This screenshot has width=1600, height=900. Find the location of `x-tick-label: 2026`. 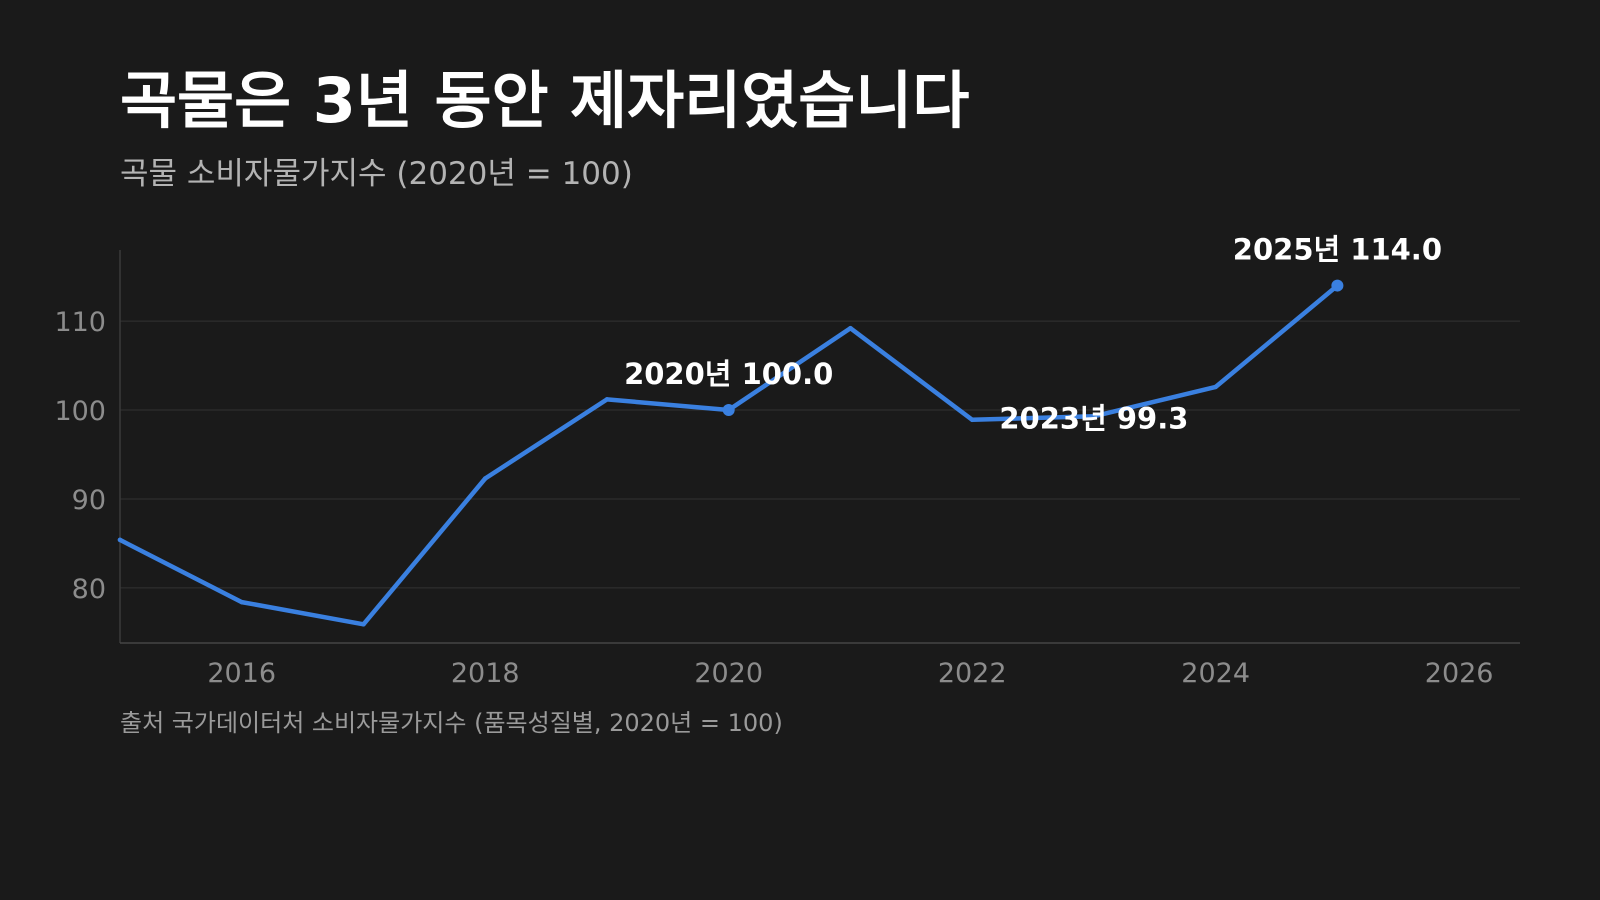

x-tick-label: 2026 is located at coordinates (1459, 673).